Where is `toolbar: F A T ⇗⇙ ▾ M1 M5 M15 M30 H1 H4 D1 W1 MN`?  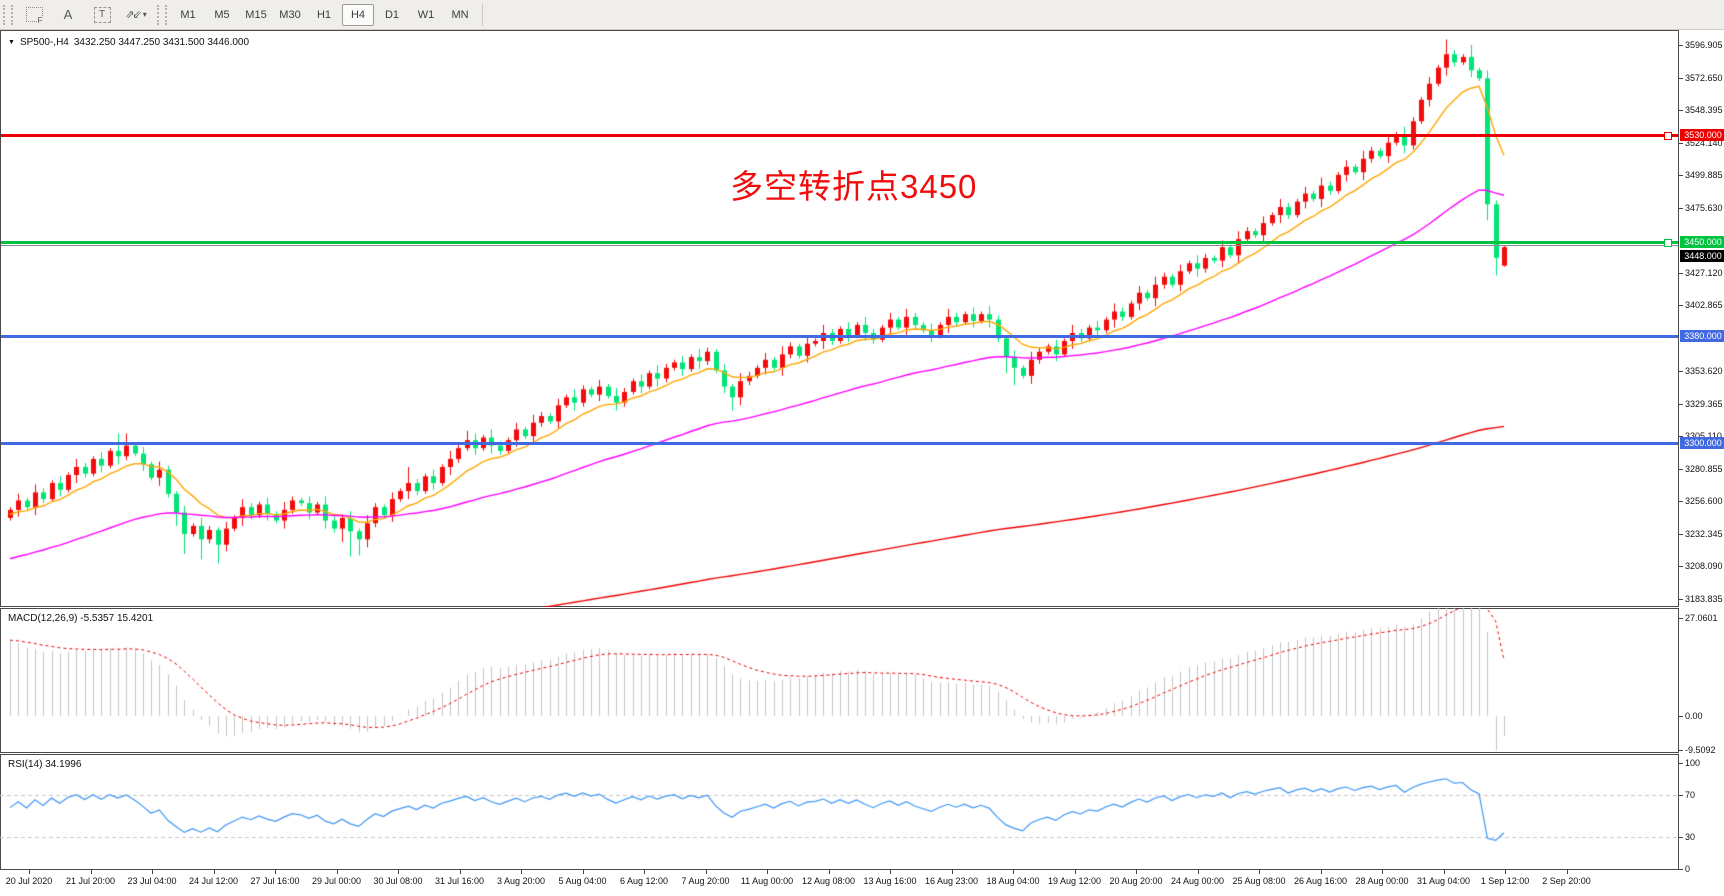 toolbar: F A T ⇗⇙ ▾ M1 M5 M15 M30 H1 H4 D1 W1 MN is located at coordinates (862, 15).